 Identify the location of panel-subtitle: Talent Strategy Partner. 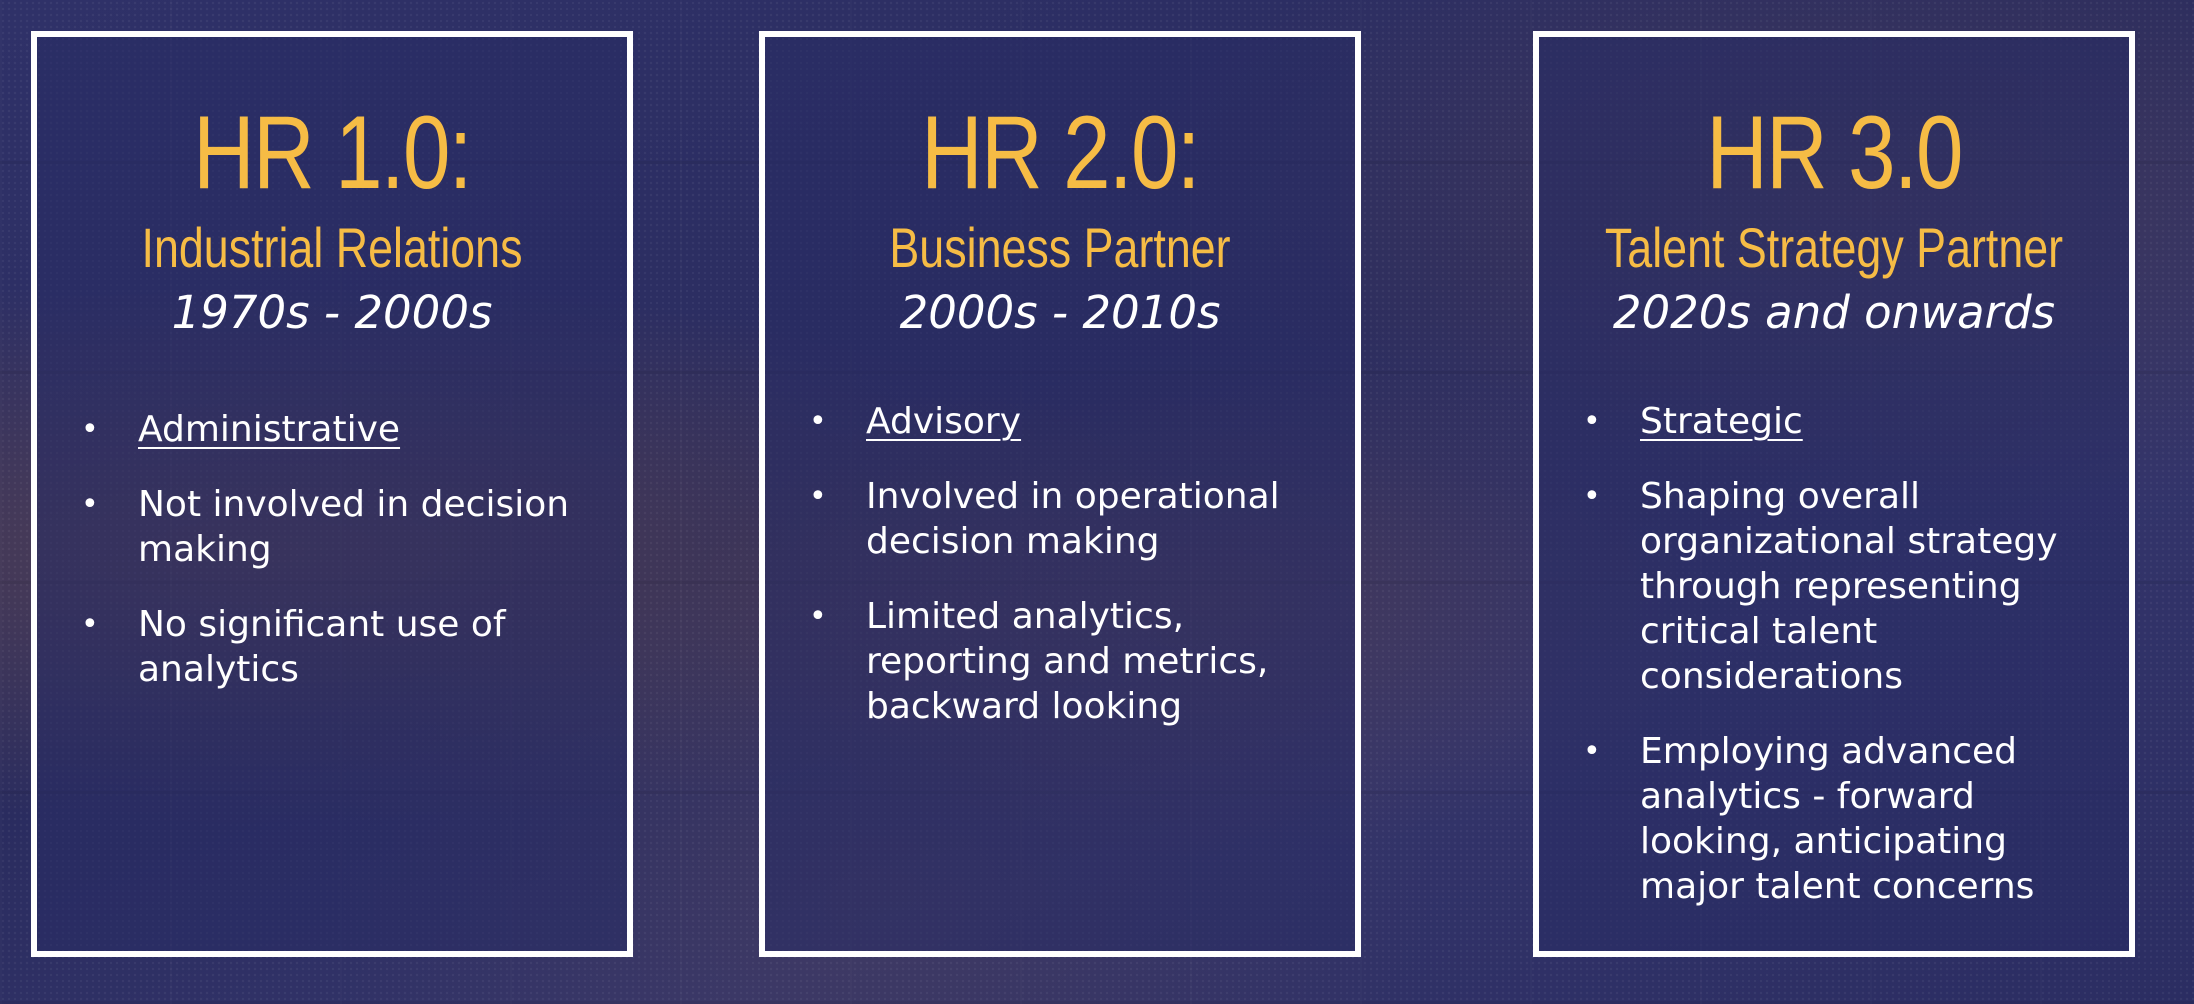
(1834, 247).